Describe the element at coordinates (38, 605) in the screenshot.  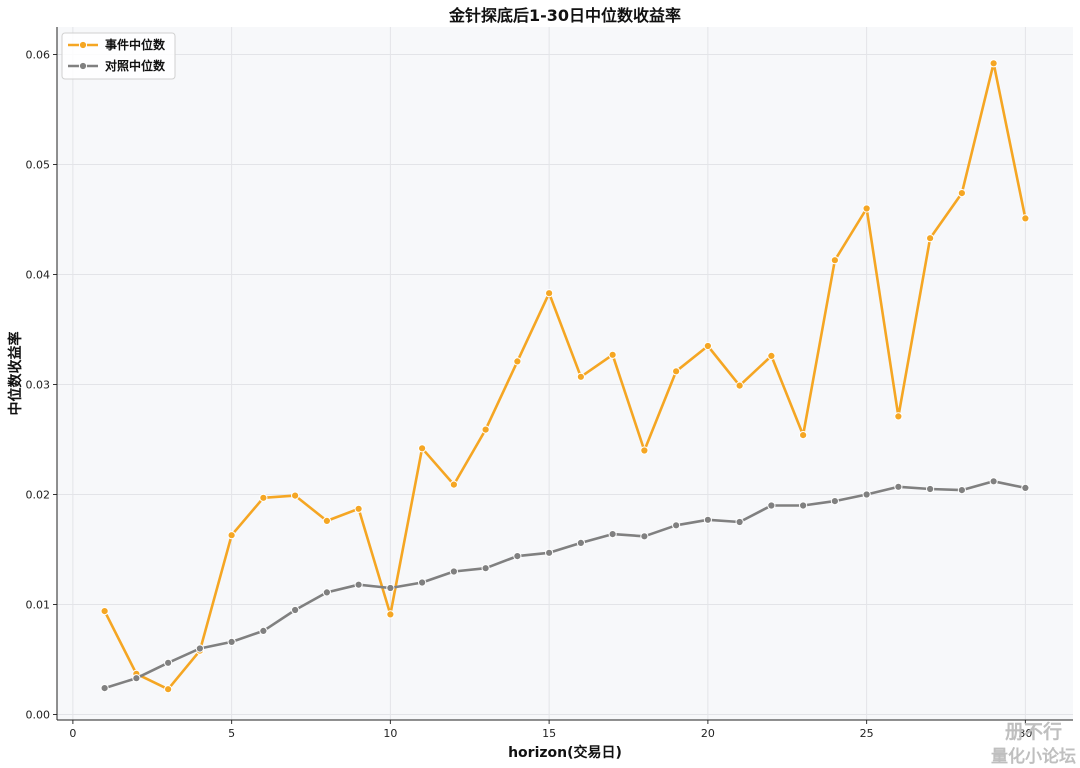
I see `y-tick-label: 0.01` at that location.